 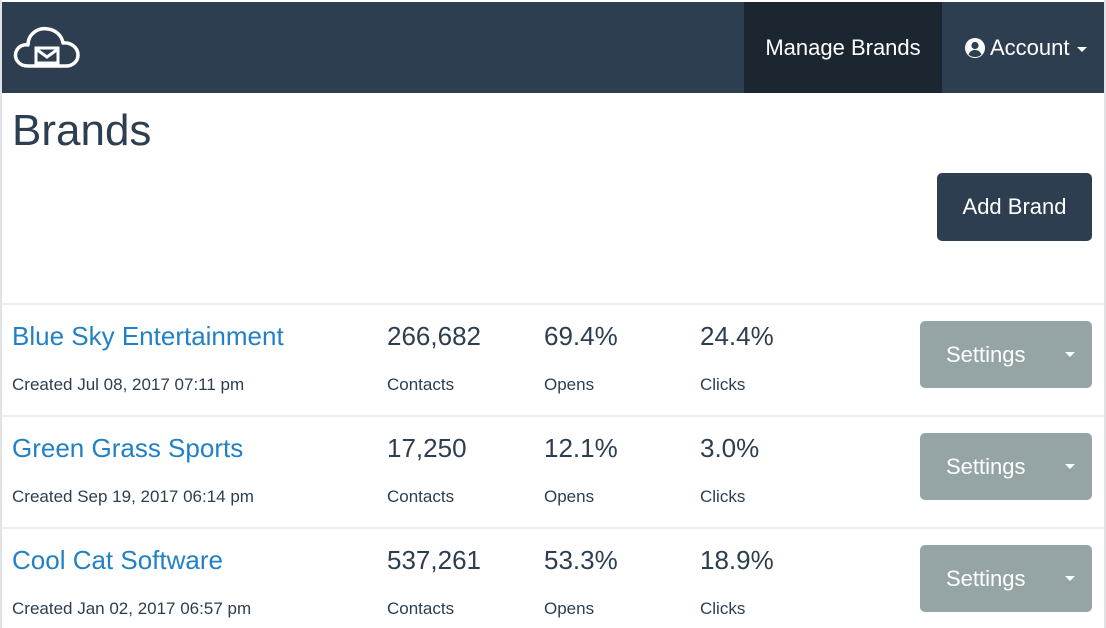 I want to click on brand-name-link: Blue Sky Entertainment, so click(x=148, y=336).